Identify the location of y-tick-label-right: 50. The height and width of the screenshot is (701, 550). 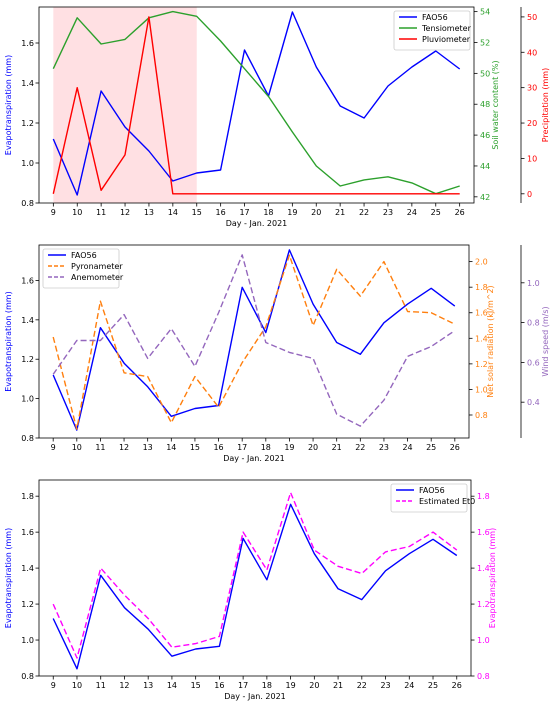
(485, 73).